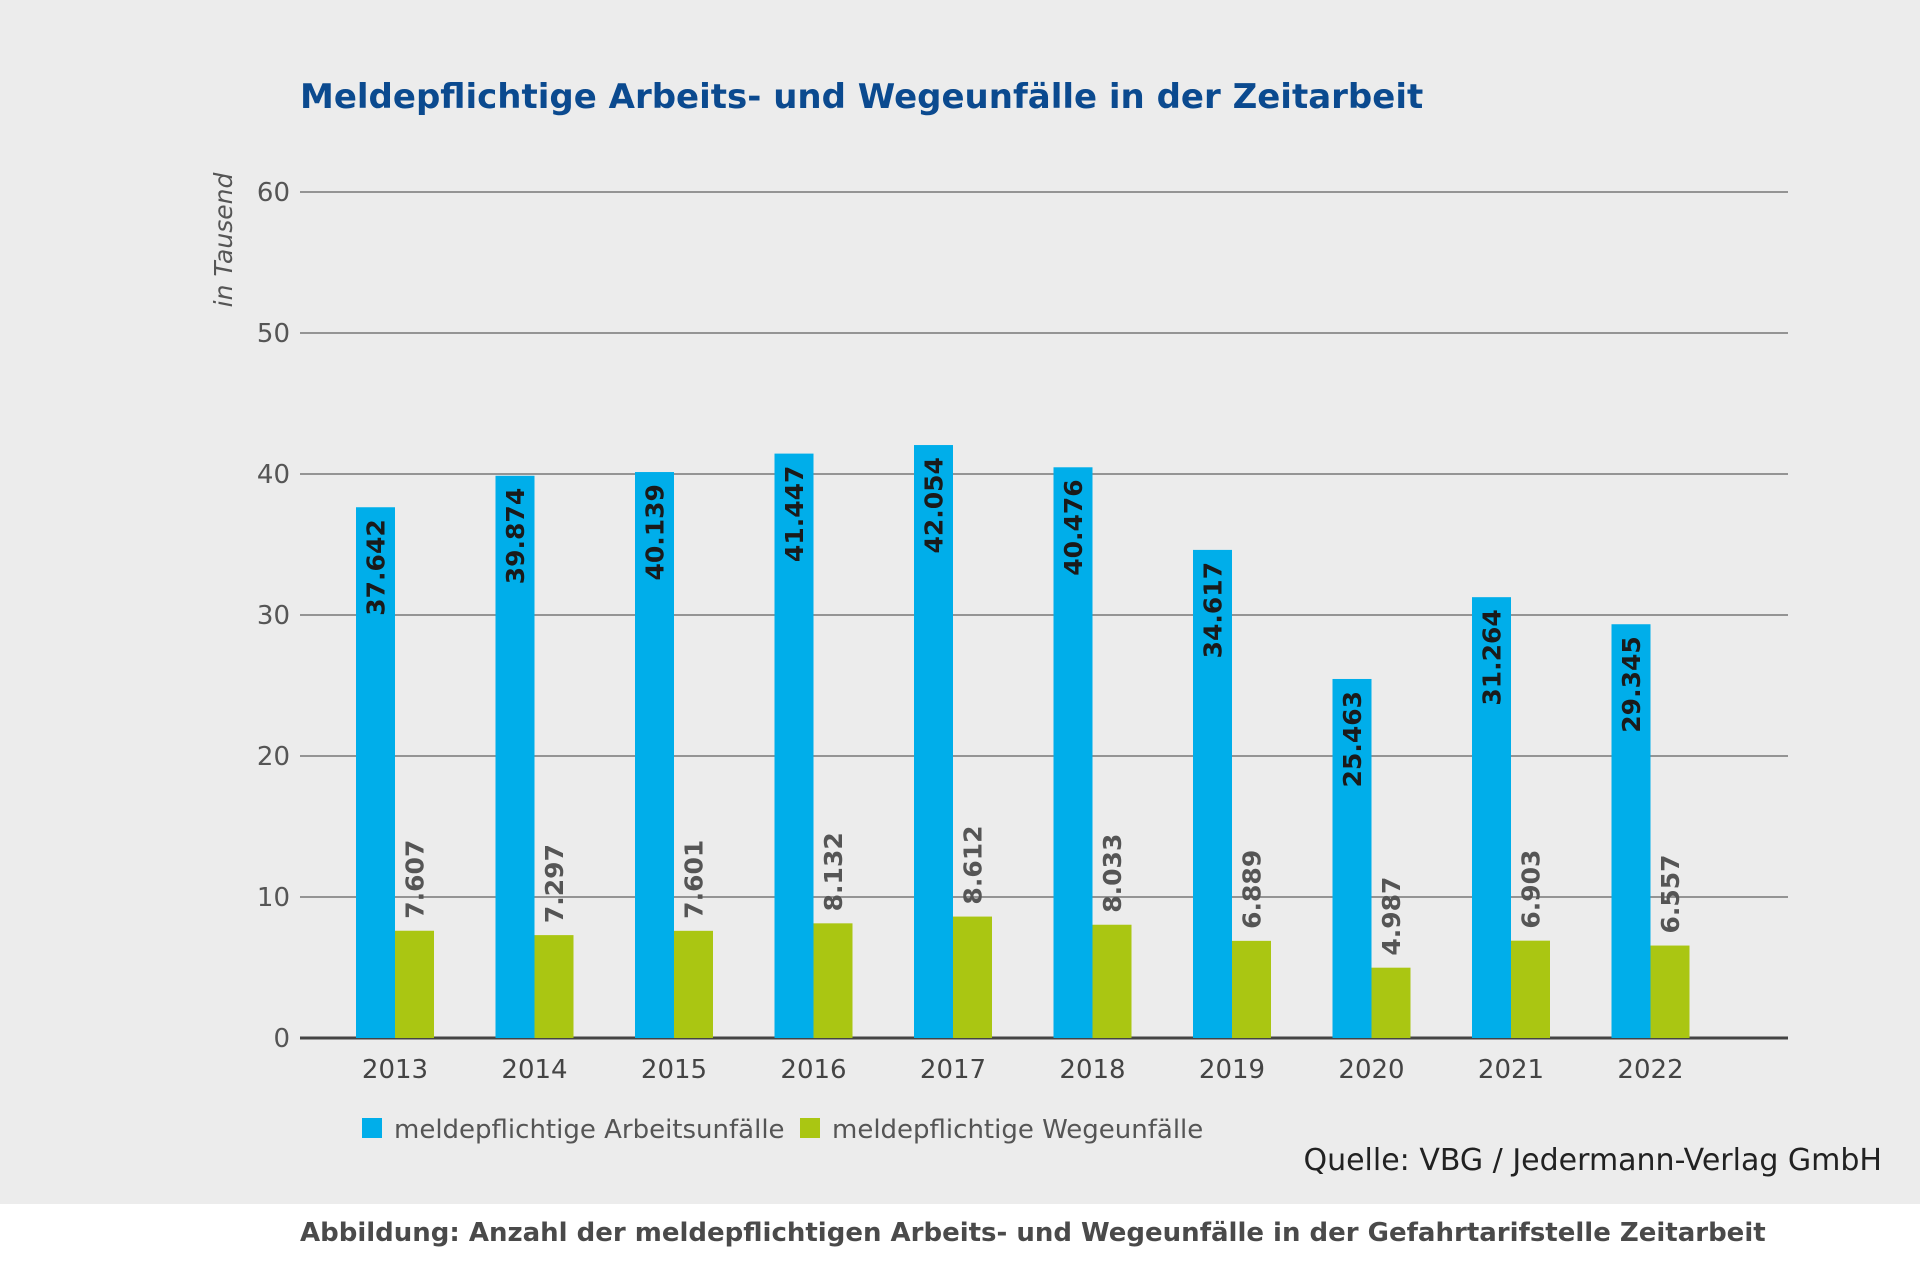 This screenshot has width=1920, height=1280. Describe the element at coordinates (1023, 1070) in the screenshot. I see `x-axis-layer: 2013 2014 2015 2016 2017 2018 2019 2020 2021 2022` at that location.